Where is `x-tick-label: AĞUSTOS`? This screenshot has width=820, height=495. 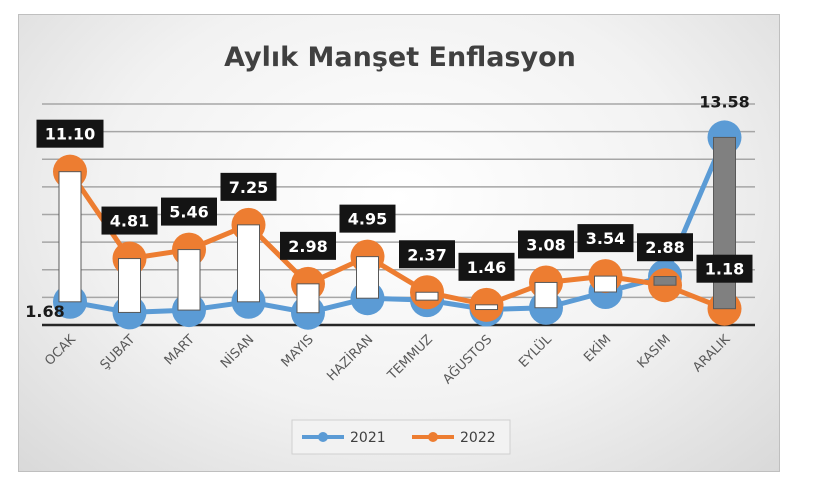 x-tick-label: AĞUSTOS is located at coordinates (468, 360).